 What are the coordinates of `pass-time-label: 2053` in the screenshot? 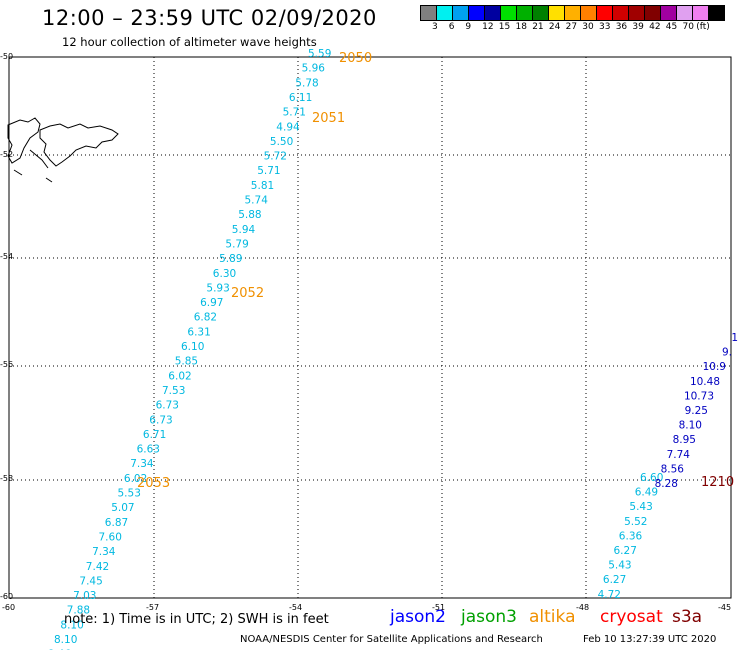 It's located at (153, 483).